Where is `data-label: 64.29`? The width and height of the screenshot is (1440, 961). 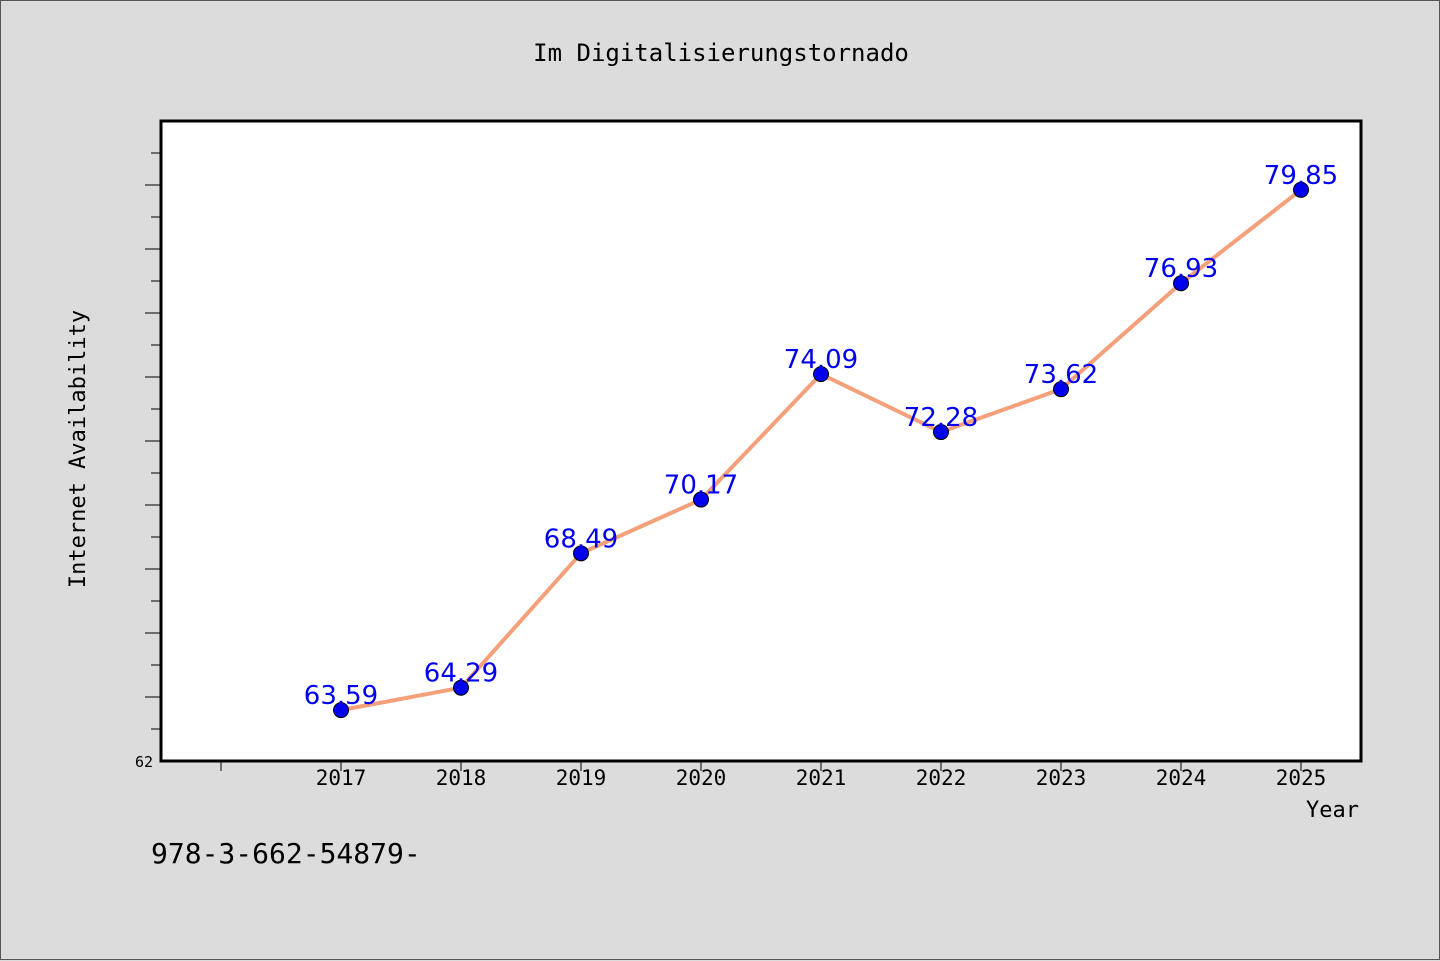 data-label: 64.29 is located at coordinates (461, 674).